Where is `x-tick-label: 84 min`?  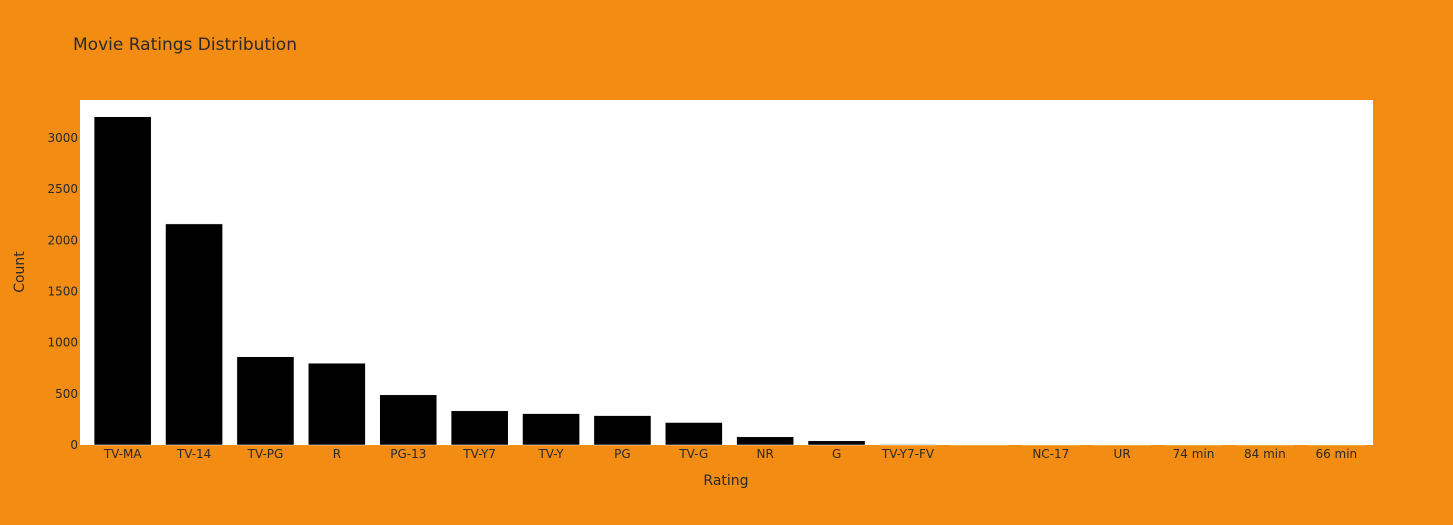 x-tick-label: 84 min is located at coordinates (1265, 454).